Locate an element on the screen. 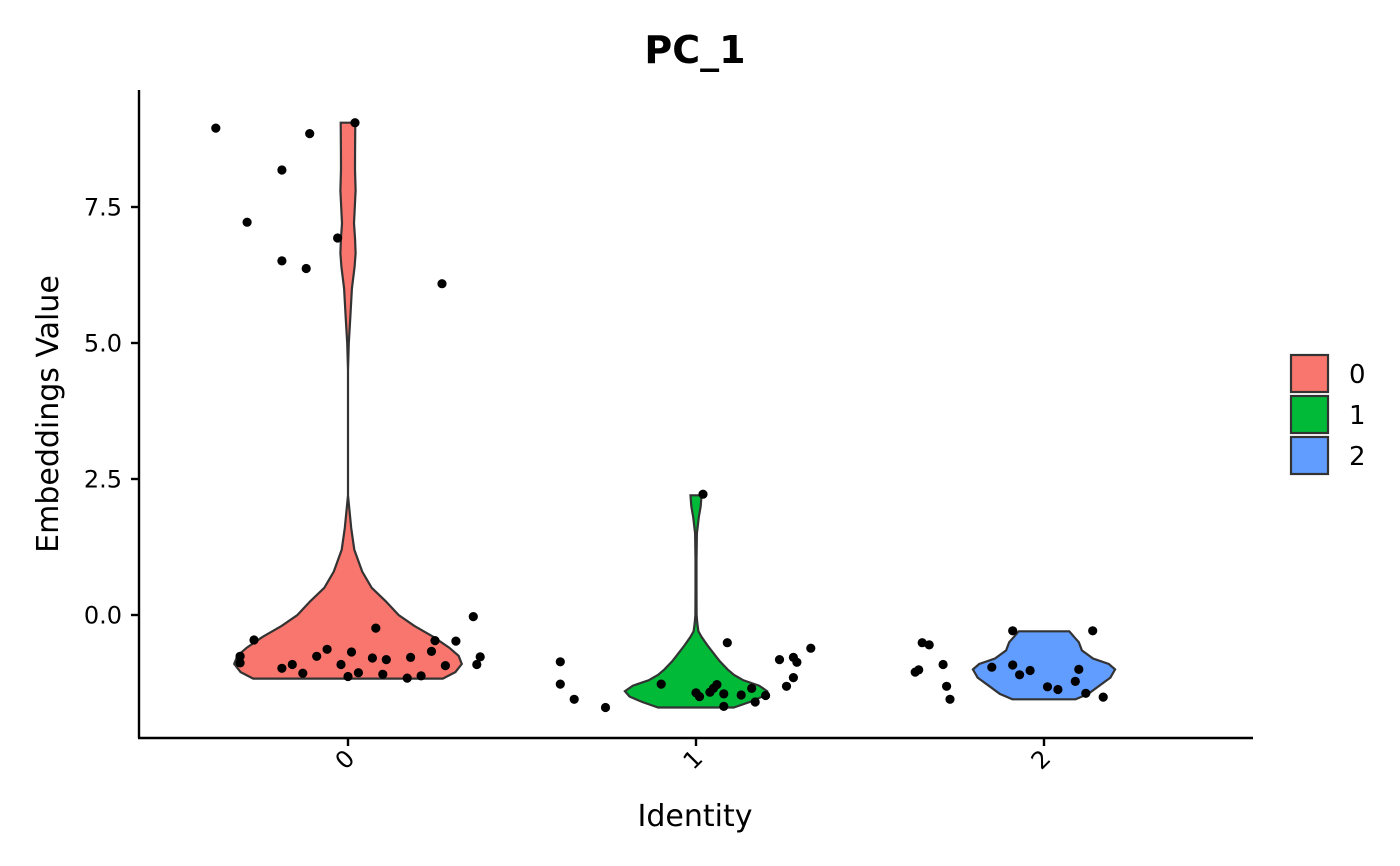 The height and width of the screenshot is (866, 1400). legend: 0 1 2 is located at coordinates (1327, 414).